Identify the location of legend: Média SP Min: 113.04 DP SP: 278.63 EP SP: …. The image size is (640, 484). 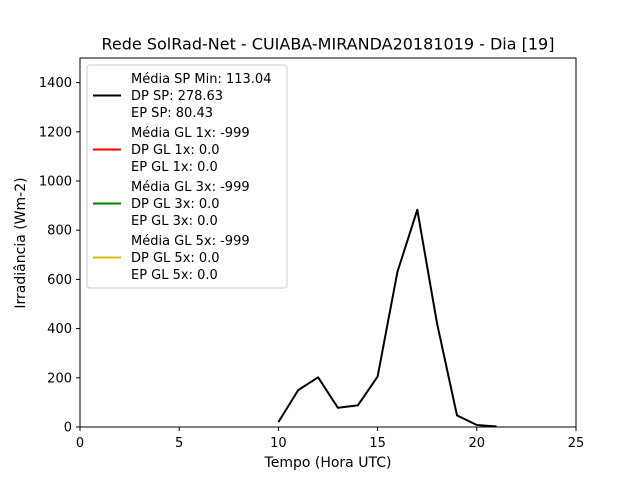
(187, 176).